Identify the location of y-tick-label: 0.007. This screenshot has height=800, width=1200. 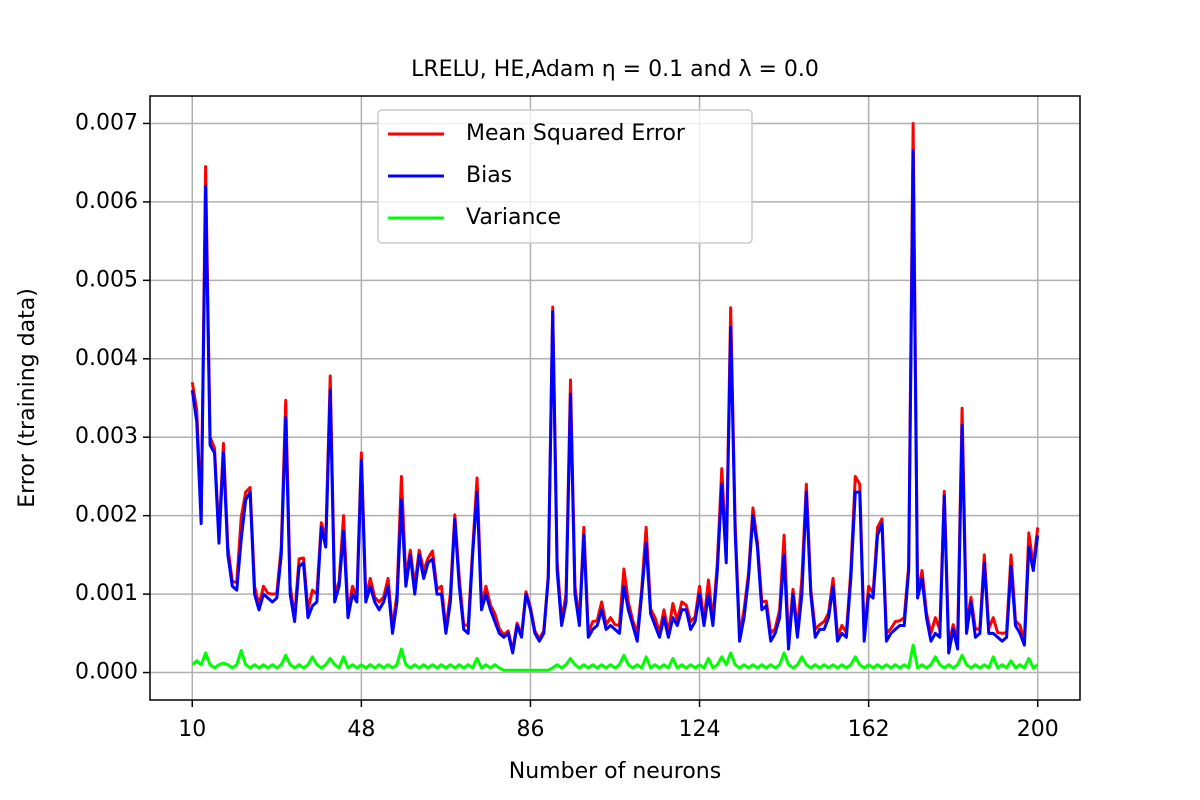
(106, 122).